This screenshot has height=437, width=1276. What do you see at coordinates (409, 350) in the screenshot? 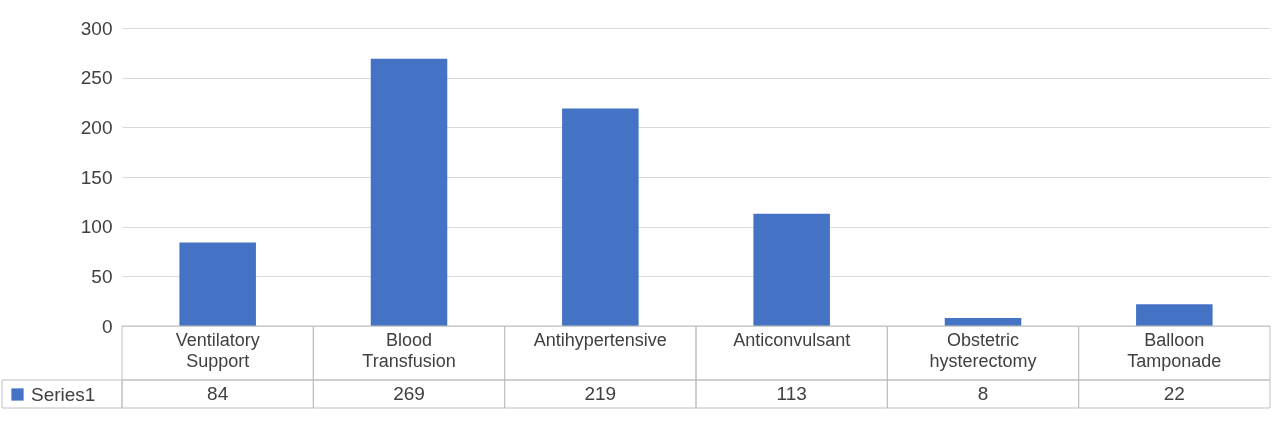
I see `x-tick-label: Blood Transfusion` at bounding box center [409, 350].